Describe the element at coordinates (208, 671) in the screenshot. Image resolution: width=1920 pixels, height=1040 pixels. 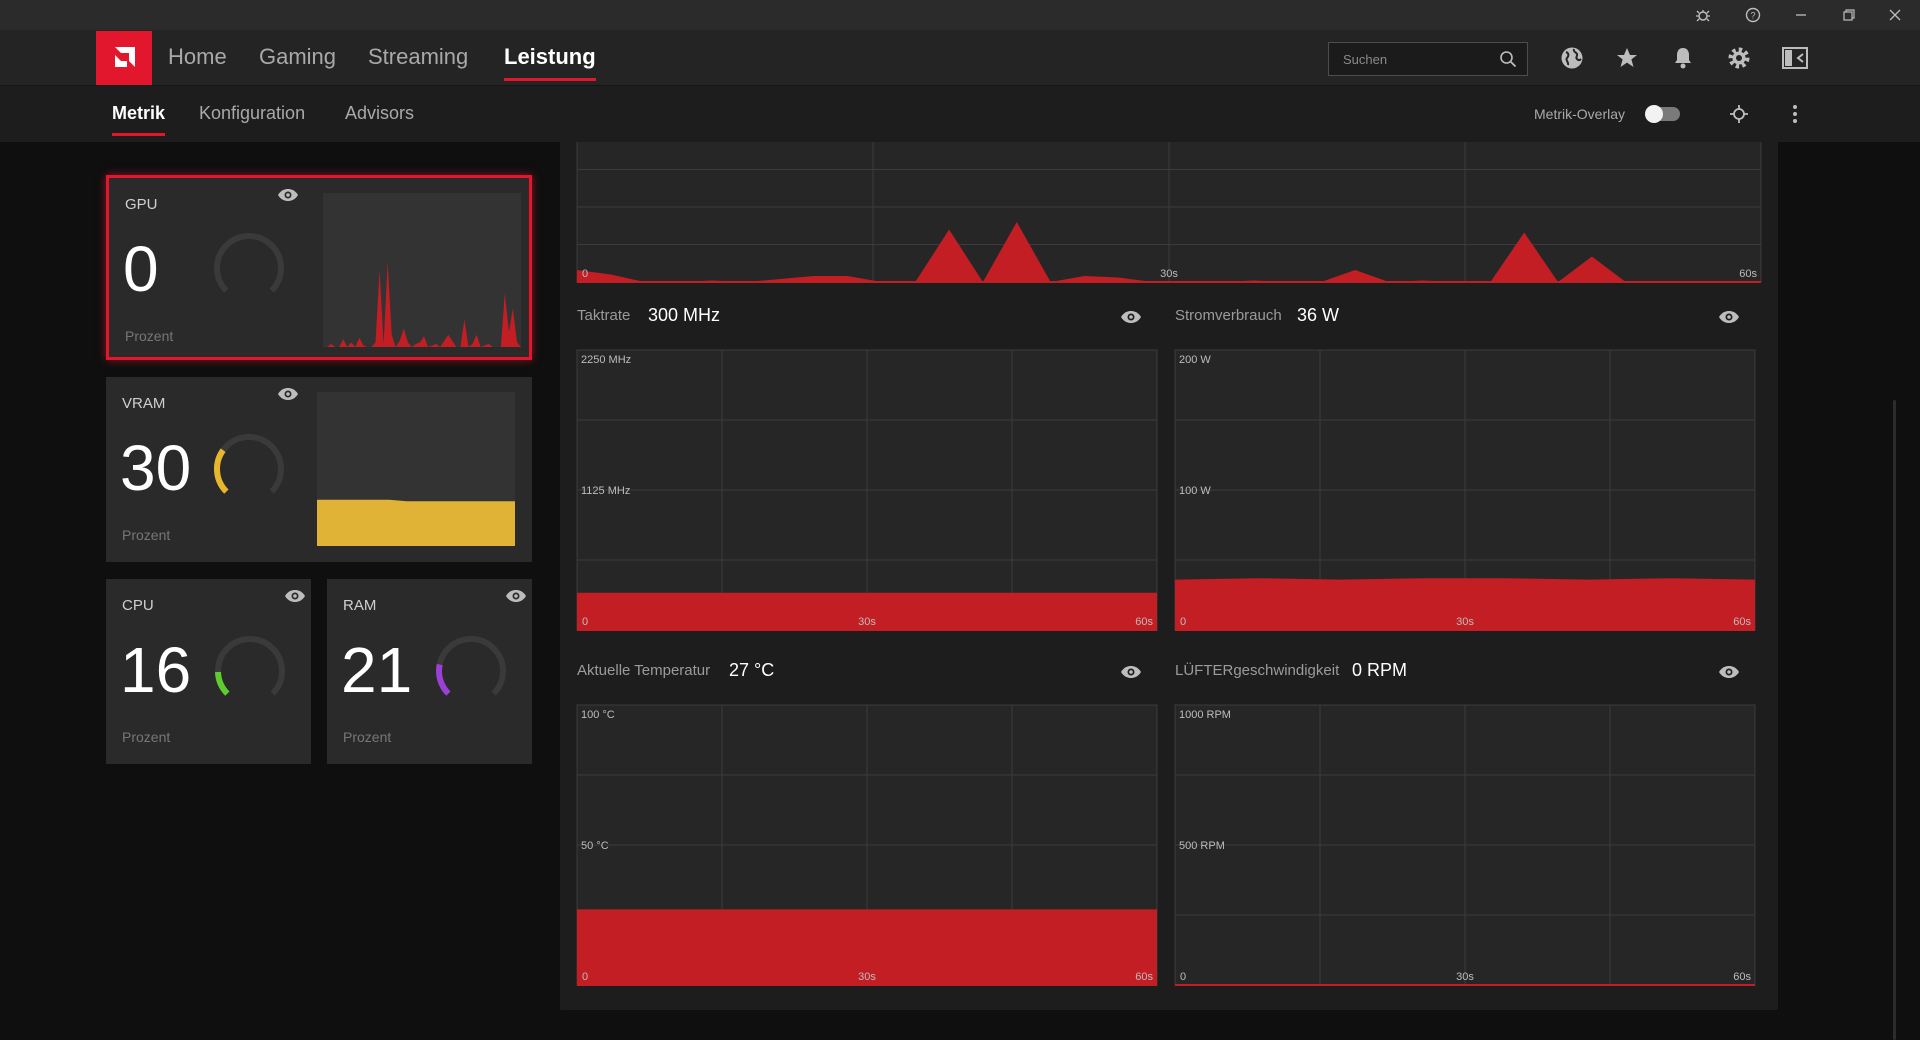
I see `cpu-card: CPU 16 Prozent` at that location.